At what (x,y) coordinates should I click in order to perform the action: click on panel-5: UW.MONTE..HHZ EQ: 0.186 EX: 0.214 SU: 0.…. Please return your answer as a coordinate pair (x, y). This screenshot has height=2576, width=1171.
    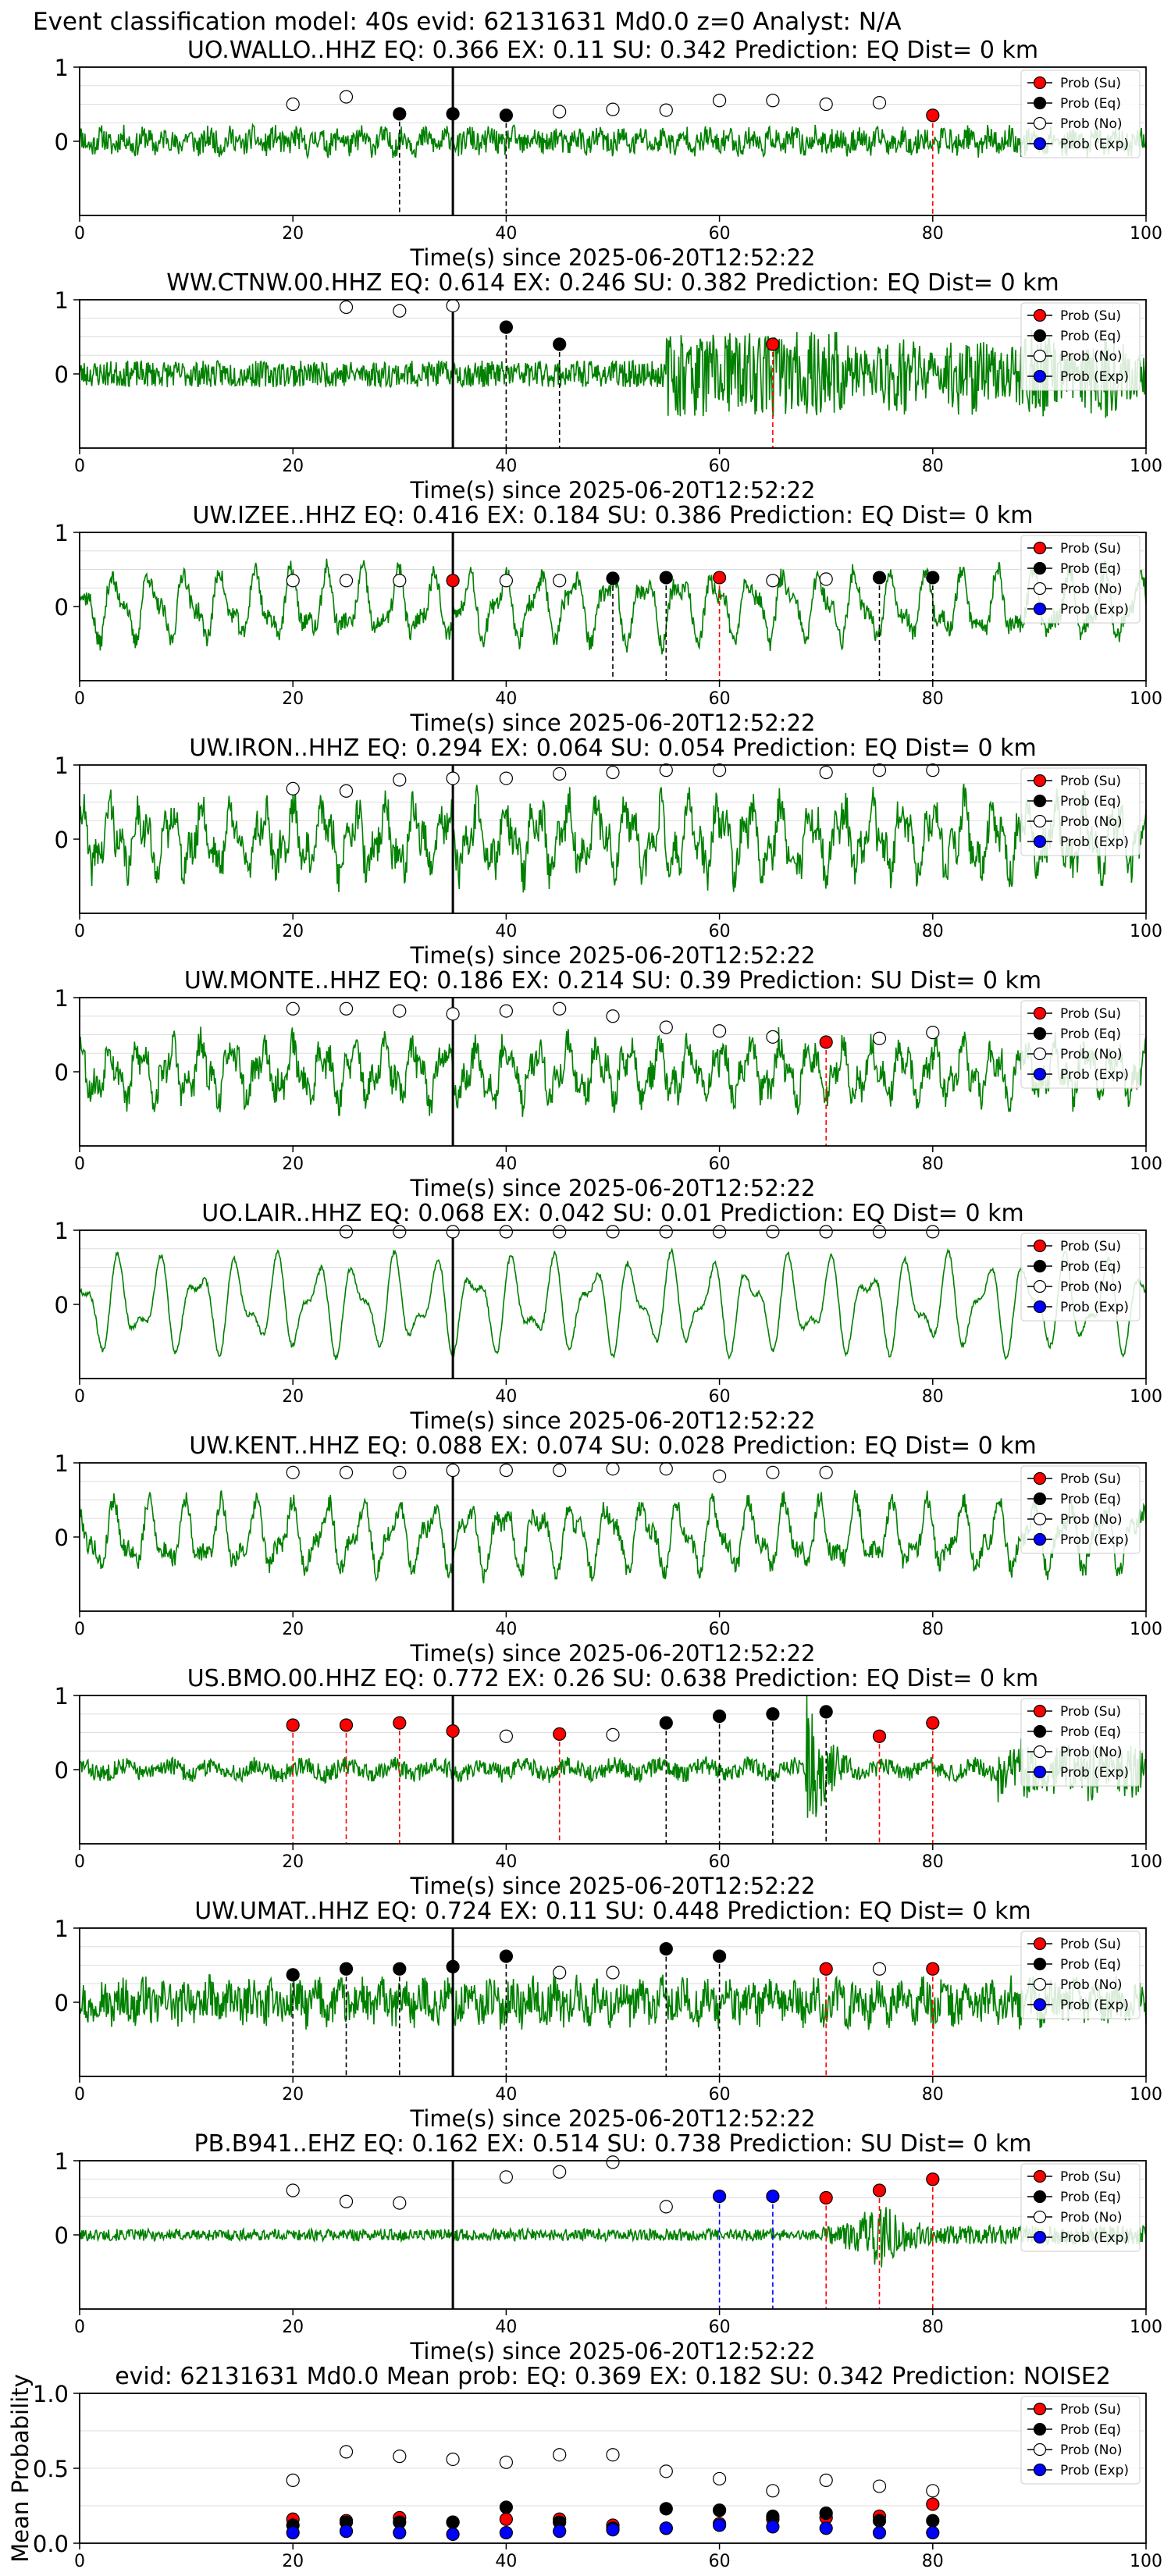
    Looking at the image, I should click on (608, 1084).